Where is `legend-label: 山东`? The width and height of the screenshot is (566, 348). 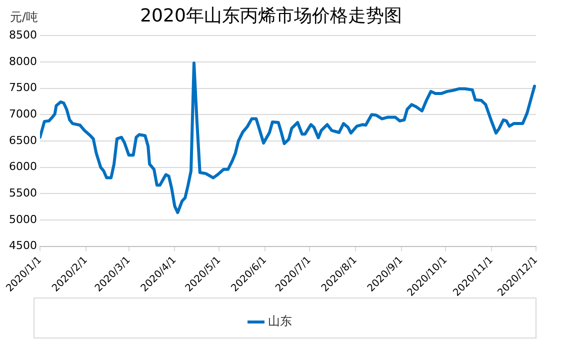
legend-label: 山东 is located at coordinates (280, 321).